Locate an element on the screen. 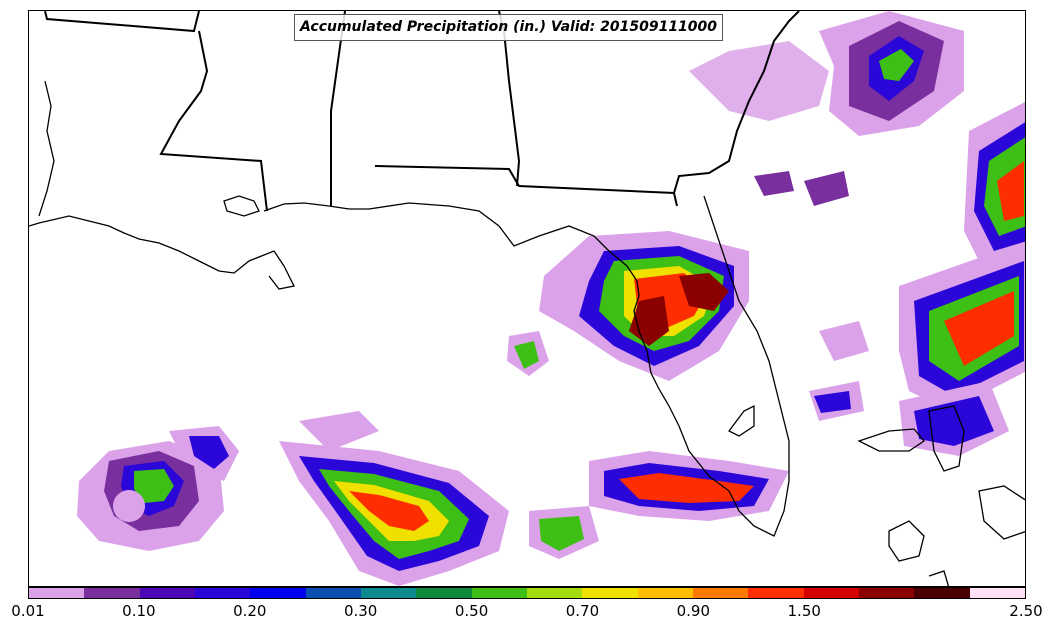 The image size is (1054, 633). colorbar is located at coordinates (527, 593).